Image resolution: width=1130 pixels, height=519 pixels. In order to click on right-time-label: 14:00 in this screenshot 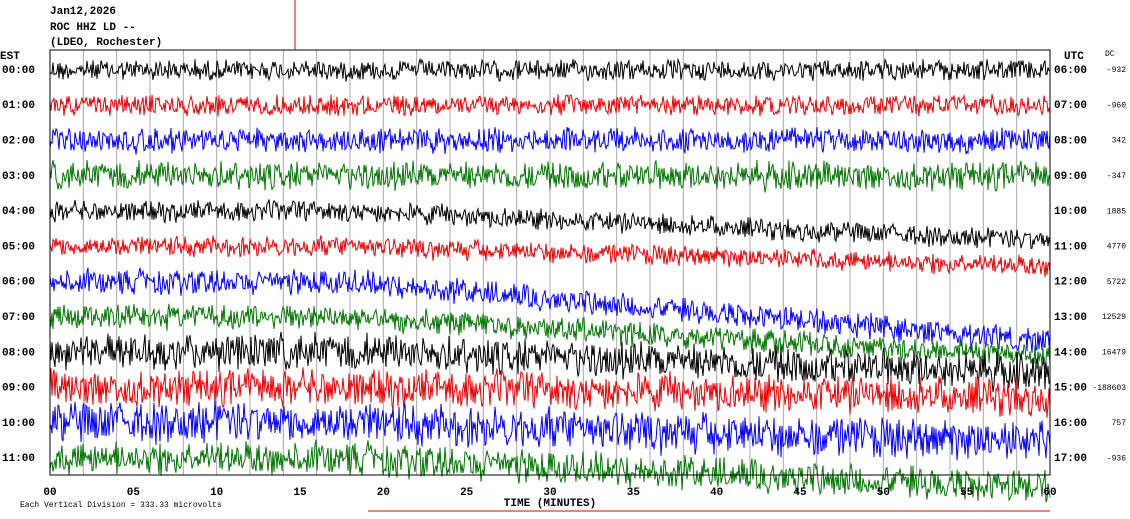, I will do `click(1070, 353)`.